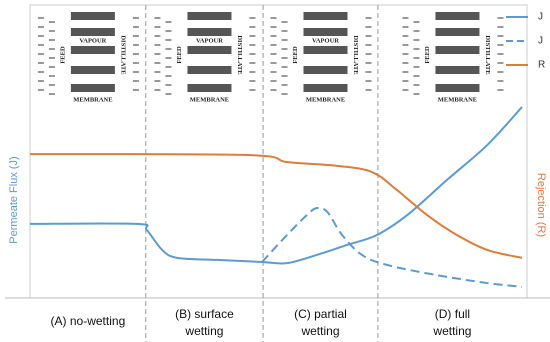 The height and width of the screenshot is (342, 550). Describe the element at coordinates (392, 247) in the screenshot. I see `series-line` at that location.